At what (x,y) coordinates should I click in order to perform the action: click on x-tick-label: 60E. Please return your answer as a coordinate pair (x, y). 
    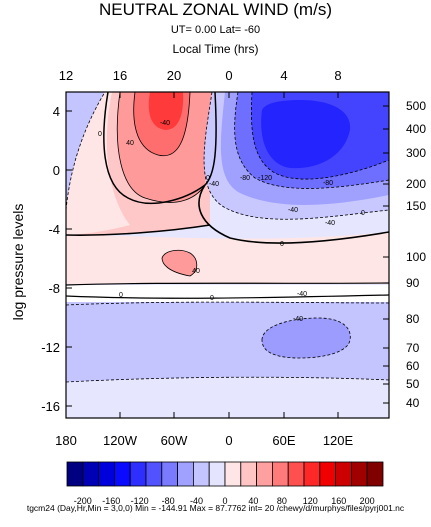
    Looking at the image, I should click on (283, 440).